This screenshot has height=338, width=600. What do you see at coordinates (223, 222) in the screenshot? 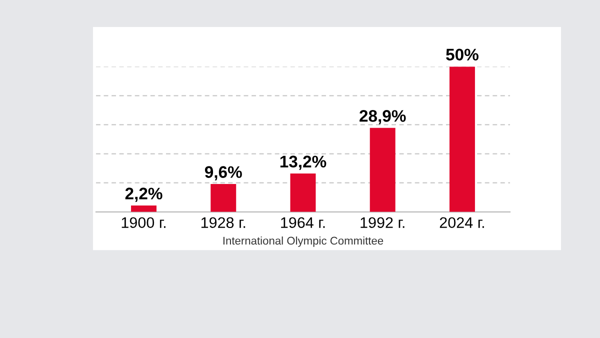
I see `x-tick-label: 1928 г.` at bounding box center [223, 222].